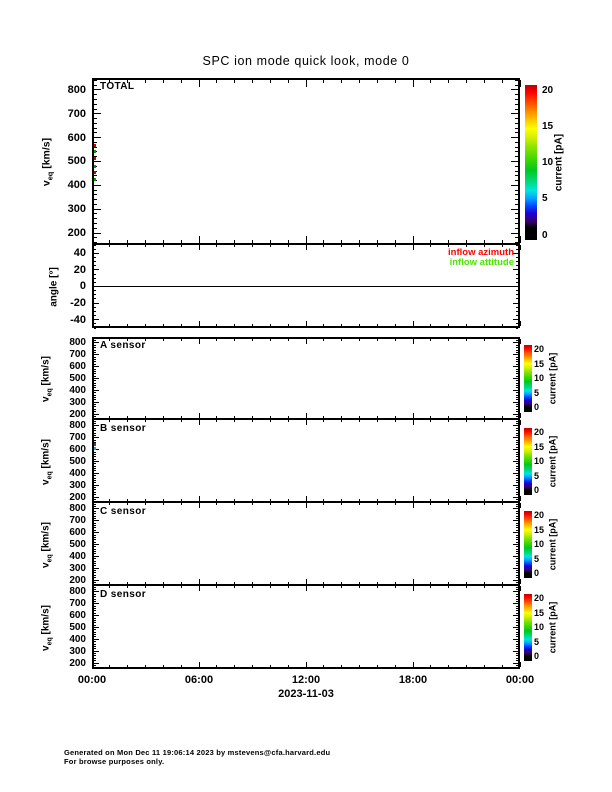  What do you see at coordinates (537, 656) in the screenshot?
I see `colorbar-tick-label: 0` at bounding box center [537, 656].